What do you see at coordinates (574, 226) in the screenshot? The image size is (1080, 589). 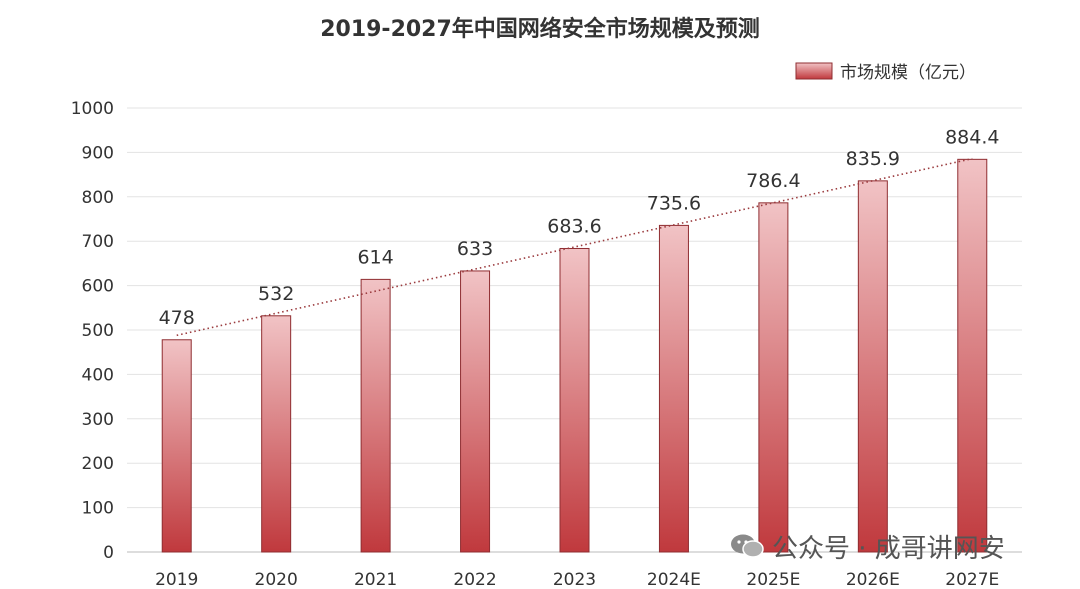 I see `data-label: 683.6` at bounding box center [574, 226].